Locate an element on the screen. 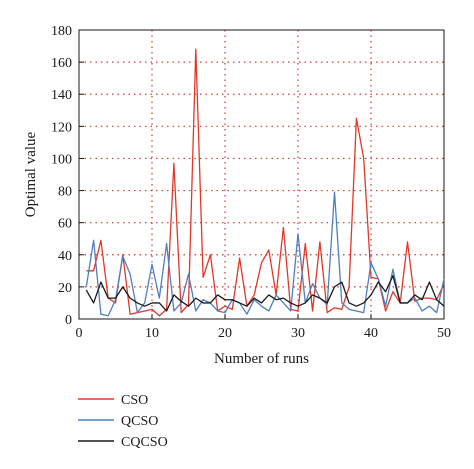 The width and height of the screenshot is (474, 469). series-line-cqcso is located at coordinates (265, 293).